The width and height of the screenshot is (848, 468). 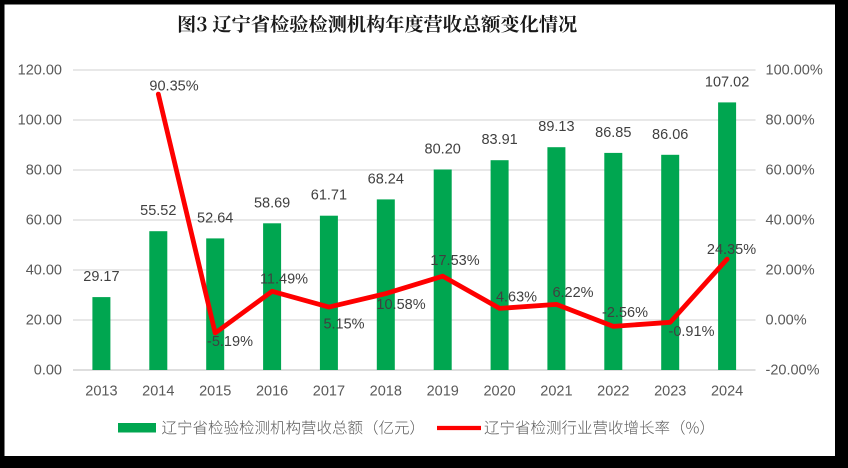 I want to click on svg-text: 11.49%, so click(x=284, y=280).